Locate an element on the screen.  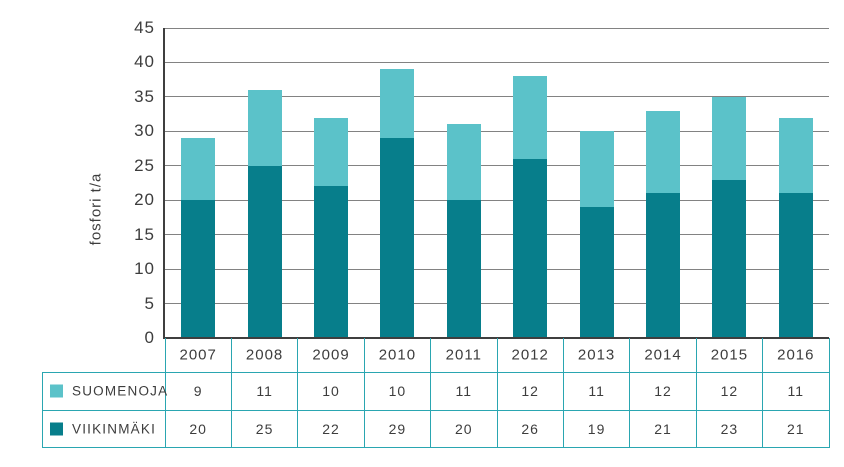
y-tick-label-0: 0 is located at coordinates (149, 337).